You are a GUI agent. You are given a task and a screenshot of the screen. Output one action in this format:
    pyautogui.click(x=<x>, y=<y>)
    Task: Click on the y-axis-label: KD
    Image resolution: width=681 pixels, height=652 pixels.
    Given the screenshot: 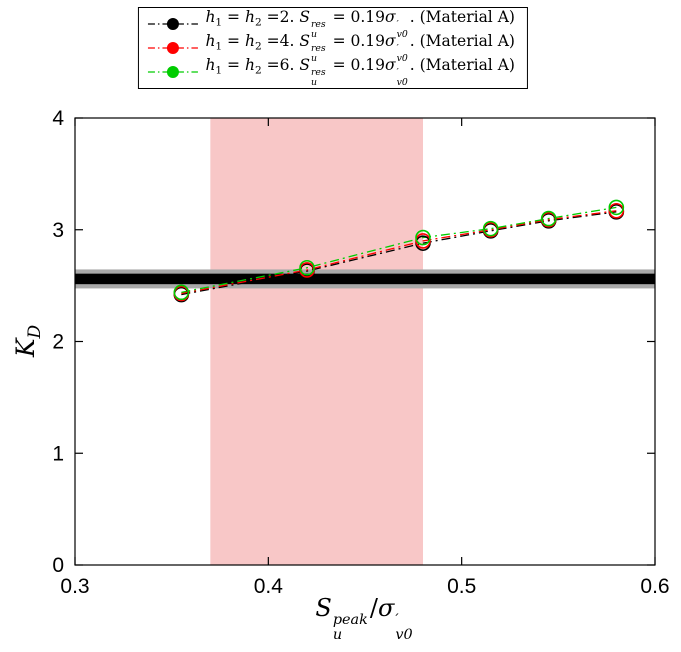 What is the action you would take?
    pyautogui.click(x=28, y=341)
    